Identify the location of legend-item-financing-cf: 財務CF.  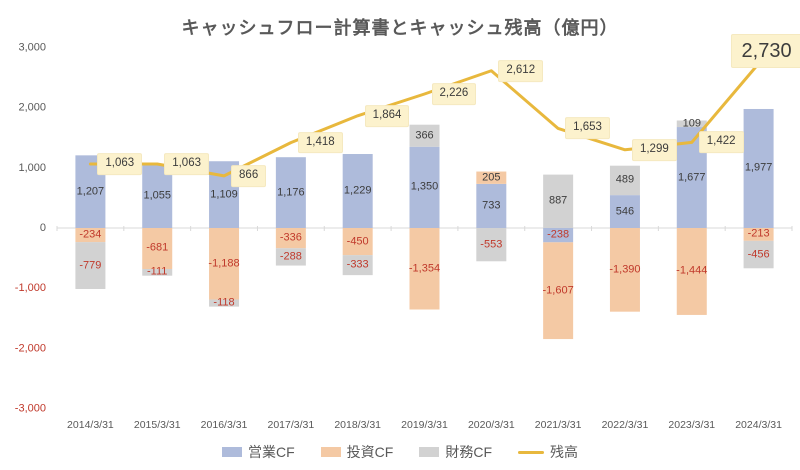
(455, 452).